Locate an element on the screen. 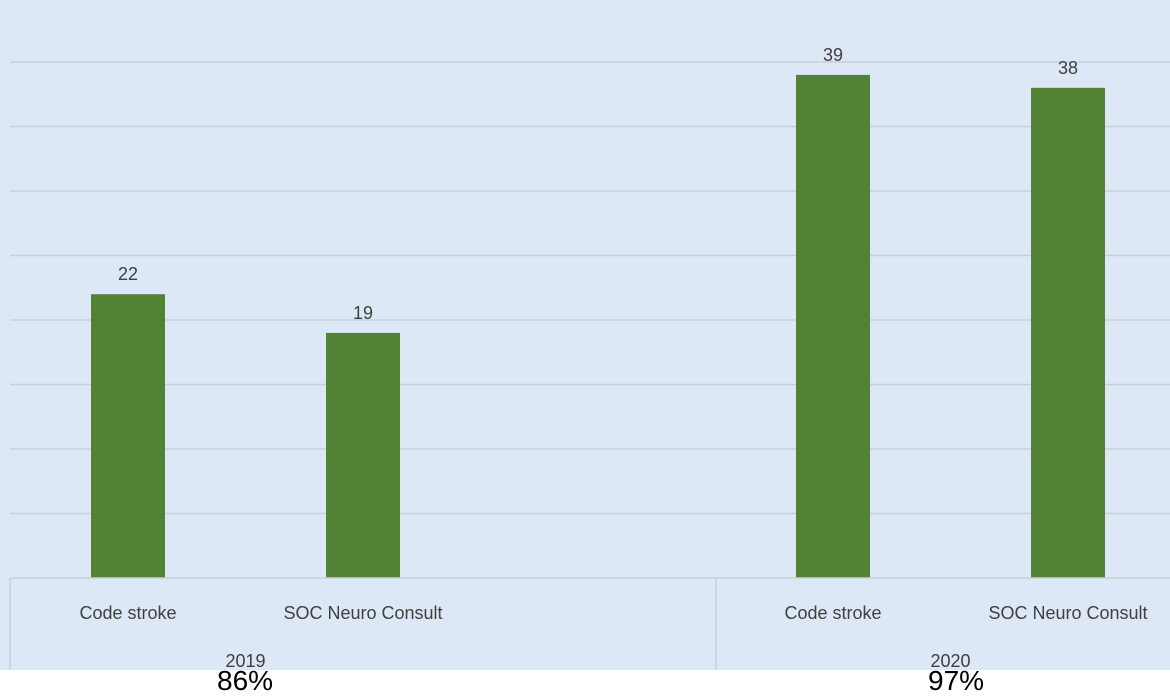  data-label: 19 is located at coordinates (363, 313).